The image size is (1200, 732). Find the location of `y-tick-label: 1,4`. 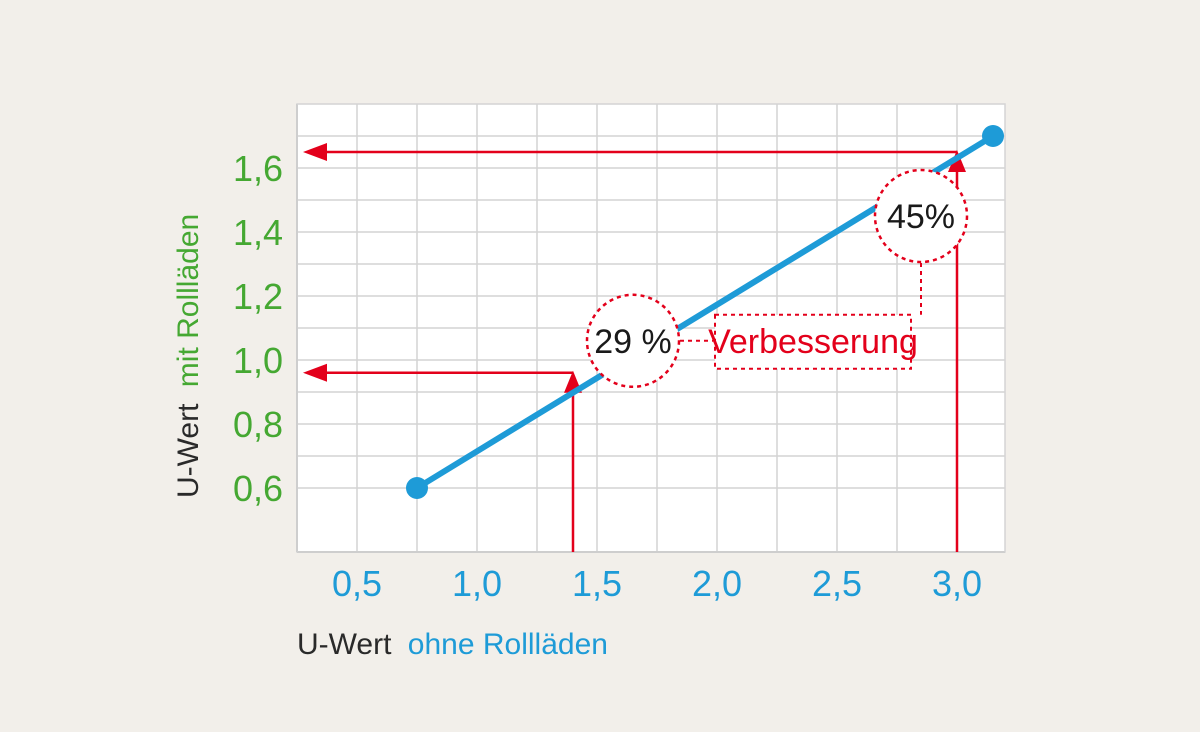

y-tick-label: 1,4 is located at coordinates (258, 232).